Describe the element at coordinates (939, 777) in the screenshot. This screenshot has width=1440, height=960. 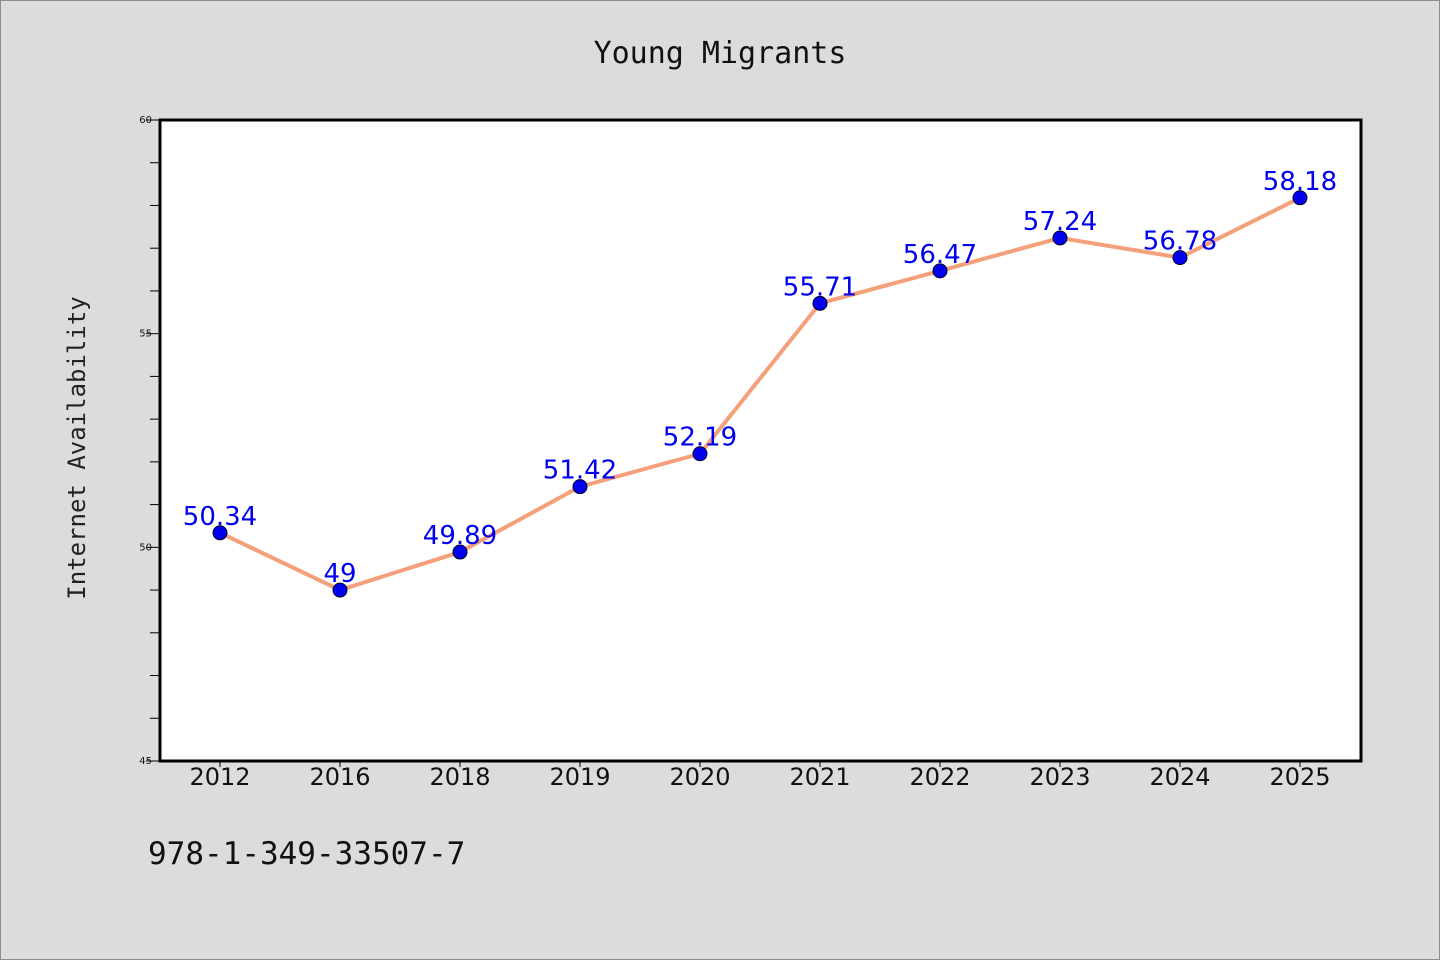
I see `x-tick-label: 2022` at that location.